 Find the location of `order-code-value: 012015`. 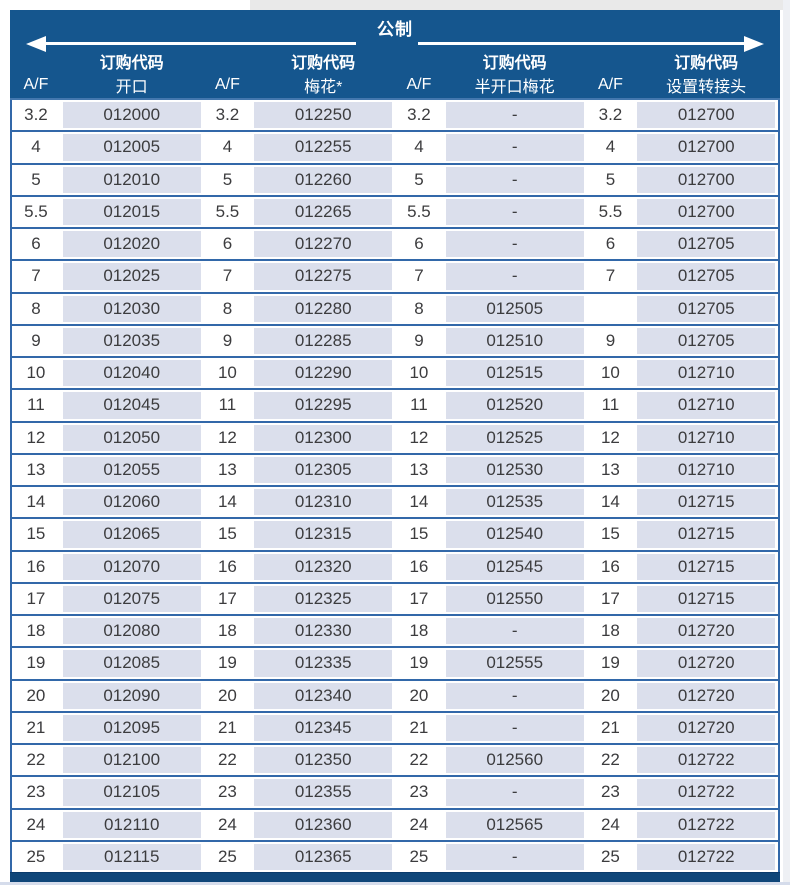

order-code-value: 012015 is located at coordinates (132, 212).